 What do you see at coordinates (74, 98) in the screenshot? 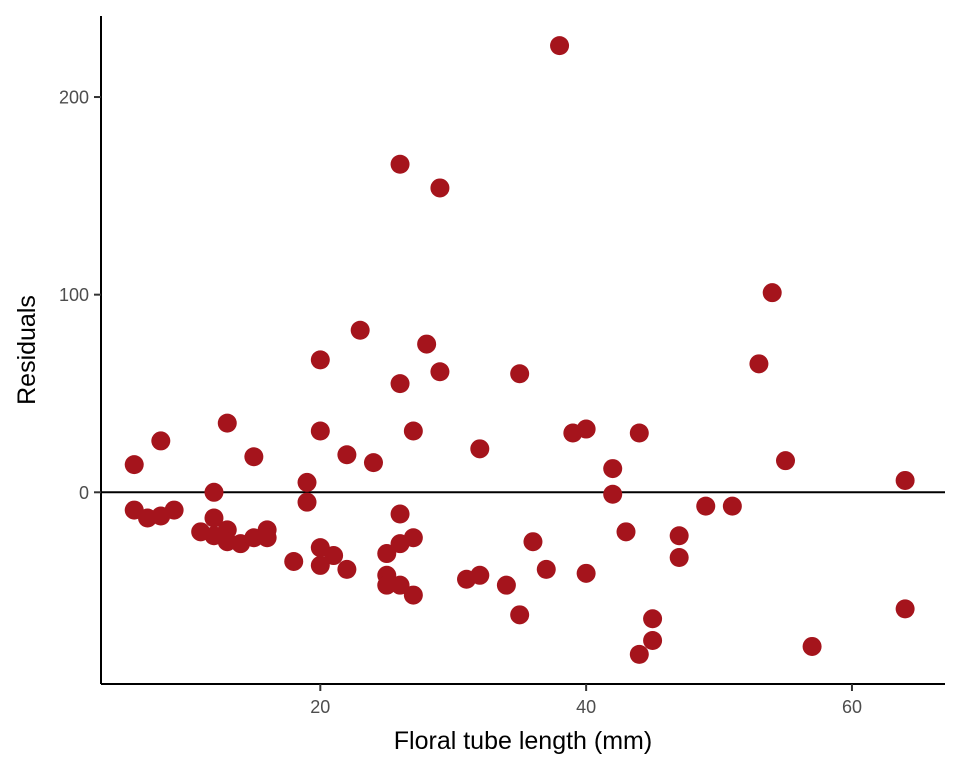
I see `y-tick-label: 200` at bounding box center [74, 98].